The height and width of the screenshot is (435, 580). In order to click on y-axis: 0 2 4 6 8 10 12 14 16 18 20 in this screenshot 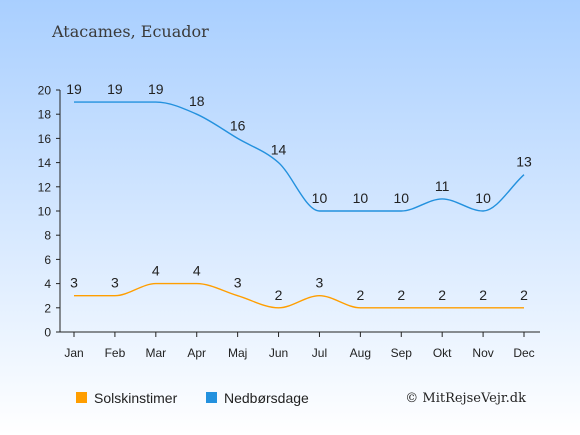, I will do `click(49, 212)`.